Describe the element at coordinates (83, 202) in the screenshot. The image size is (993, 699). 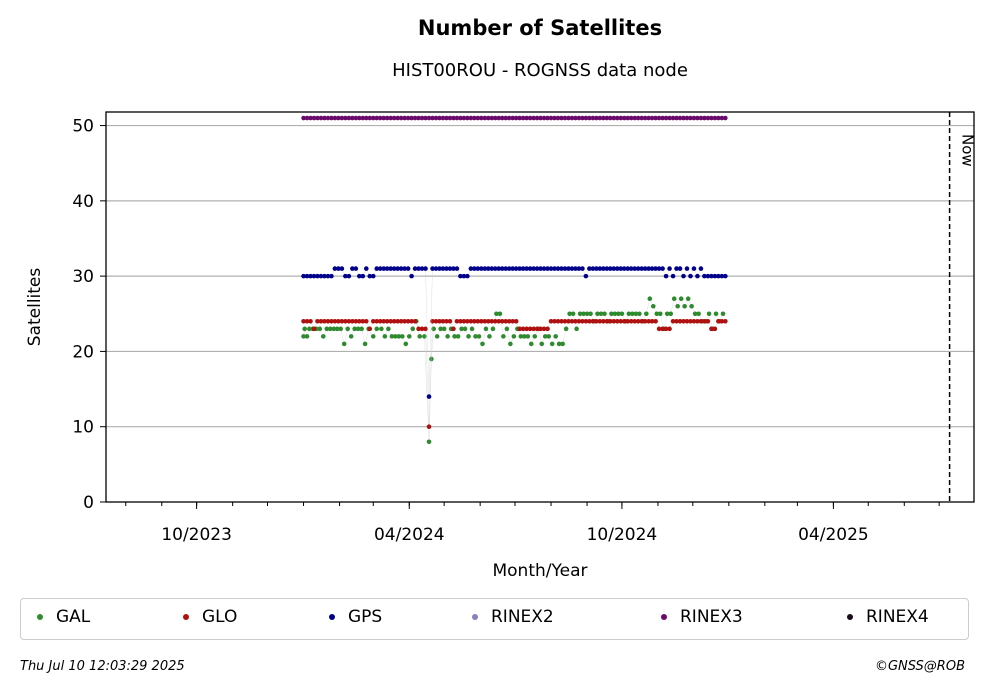
I see `y-tick-label: 40` at that location.